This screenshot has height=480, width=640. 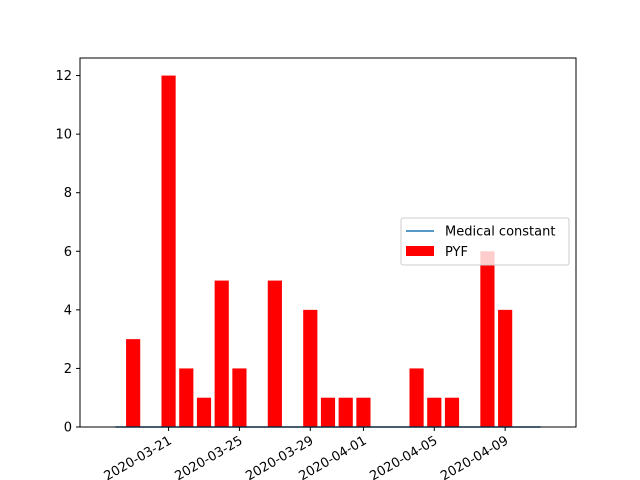 I want to click on y-axis: 0 2 4 6 8 10 12, so click(x=67, y=252).